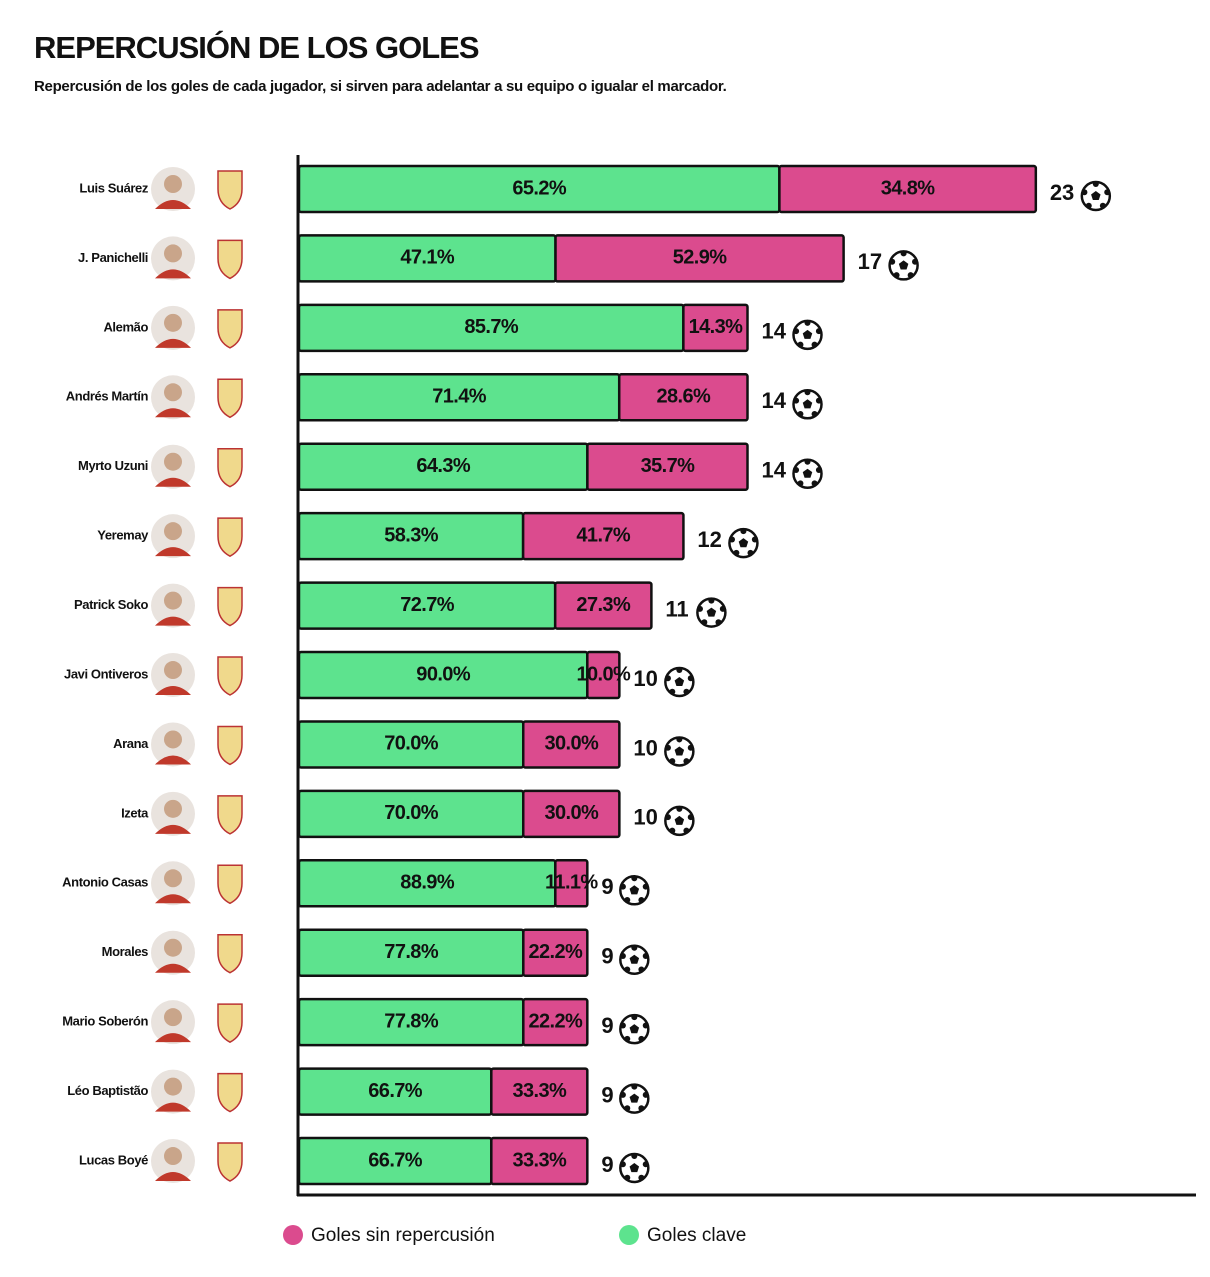 This screenshot has height=1277, width=1210. I want to click on legend-label: Goles clave, so click(696, 1235).